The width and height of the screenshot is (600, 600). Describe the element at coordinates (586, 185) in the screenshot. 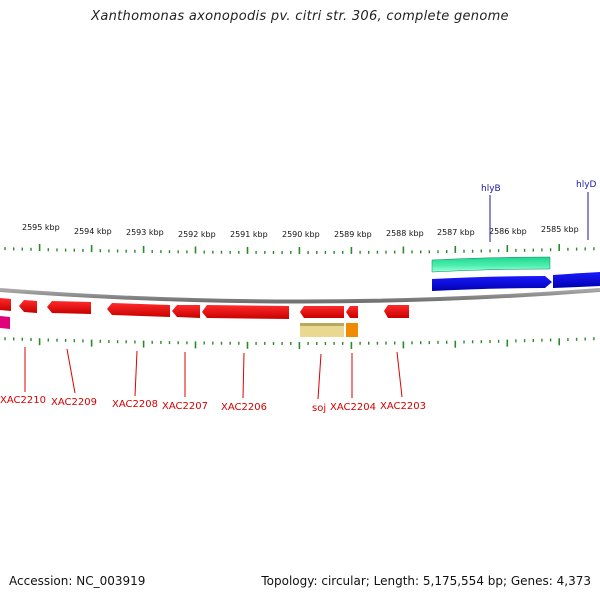

I see `gene-label-hlyD: hlyD` at that location.